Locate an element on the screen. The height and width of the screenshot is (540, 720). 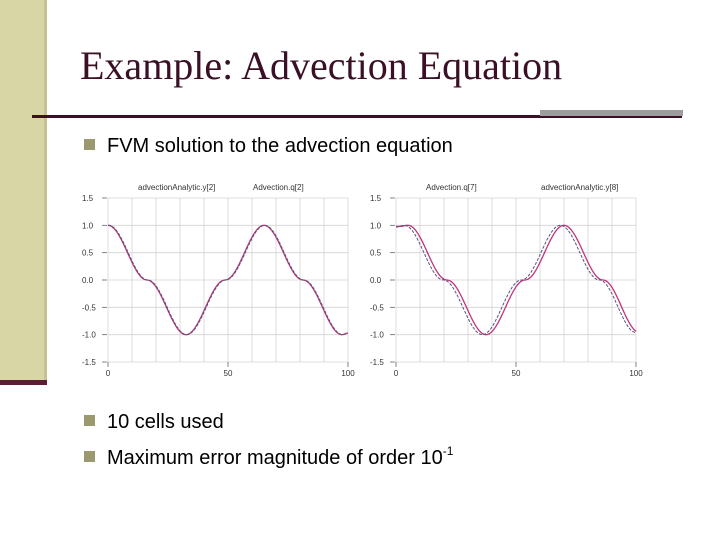
title-rule-accent is located at coordinates (611, 113).